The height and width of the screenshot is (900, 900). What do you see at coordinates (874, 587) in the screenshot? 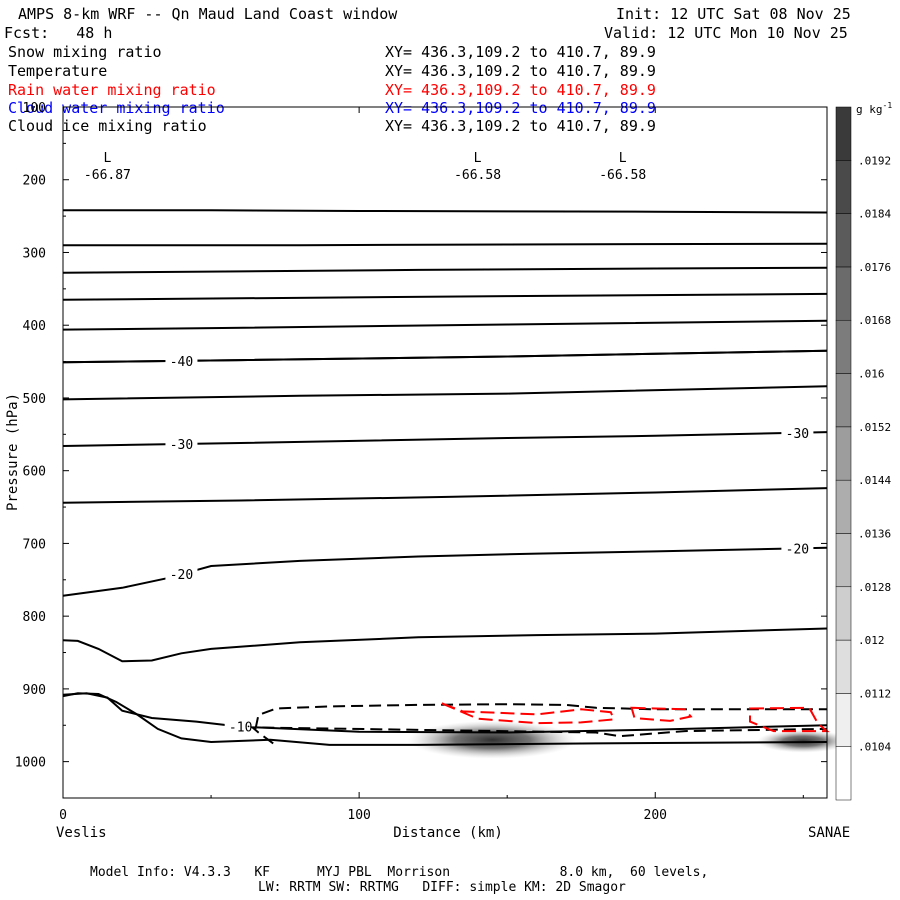
I see `colorbar-level-3: .0128` at bounding box center [874, 587].